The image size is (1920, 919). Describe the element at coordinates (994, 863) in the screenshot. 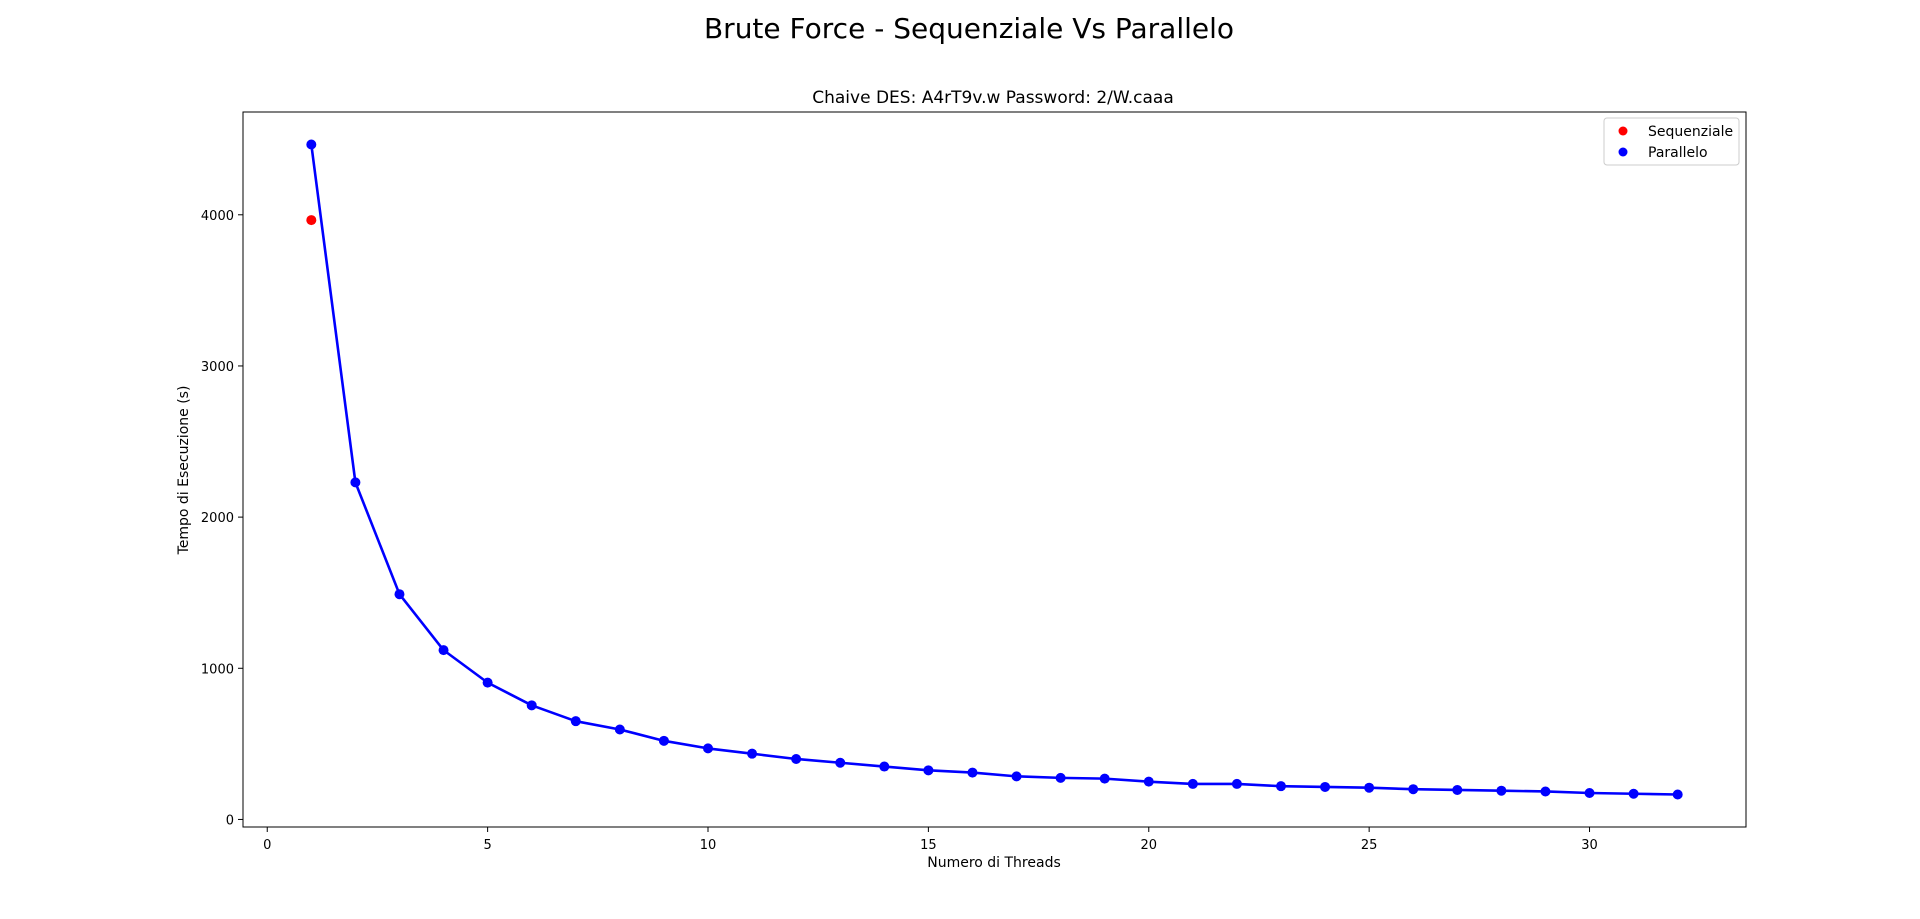

I see `x-axis-label: Numero di Threads` at that location.